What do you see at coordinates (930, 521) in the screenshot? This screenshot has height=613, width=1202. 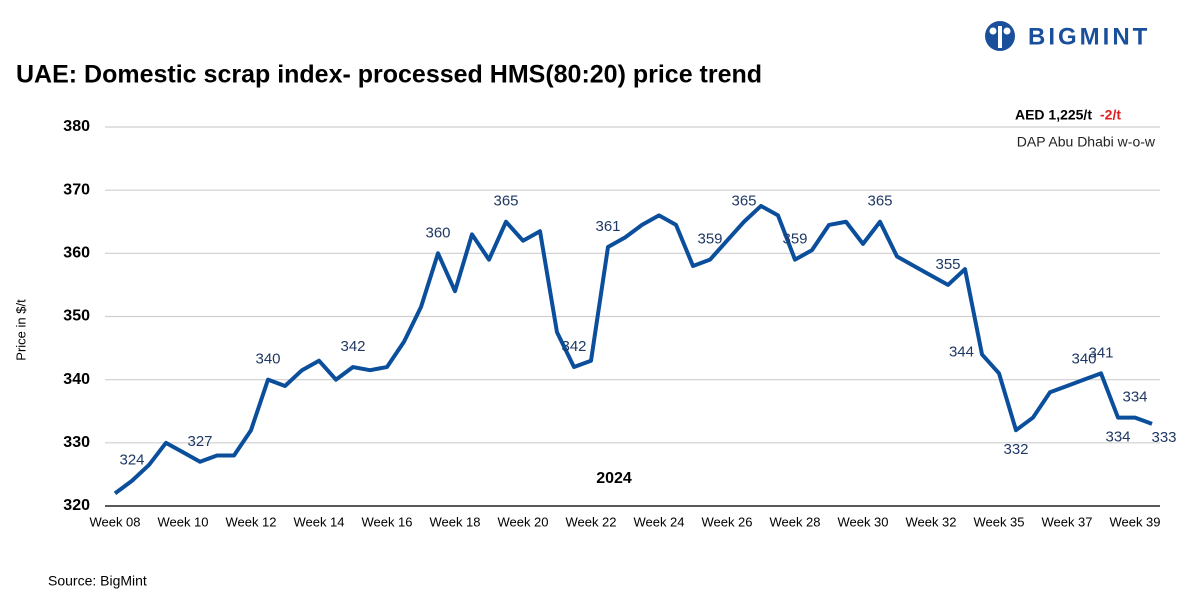 I see `x-tick-label: Week 32` at bounding box center [930, 521].